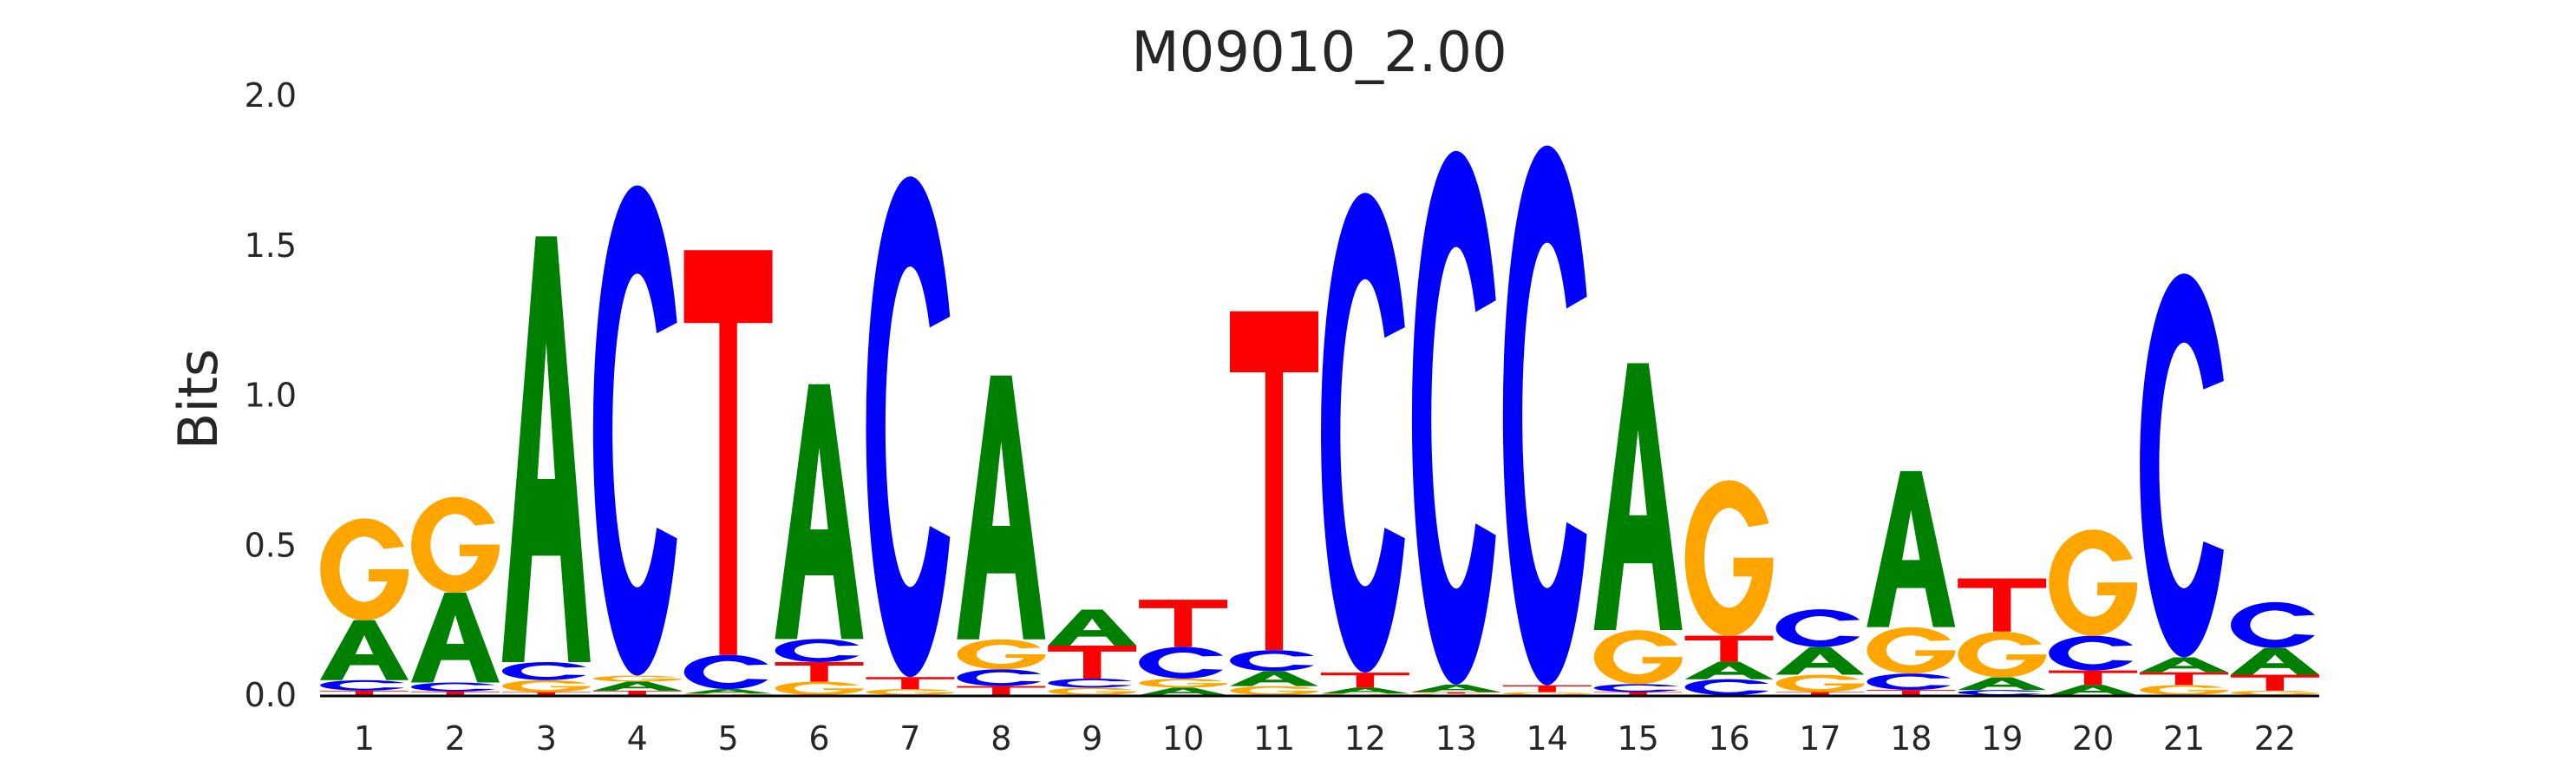 The width and height of the screenshot is (2576, 781). Describe the element at coordinates (2002, 738) in the screenshot. I see `x-tick-label: 19` at that location.